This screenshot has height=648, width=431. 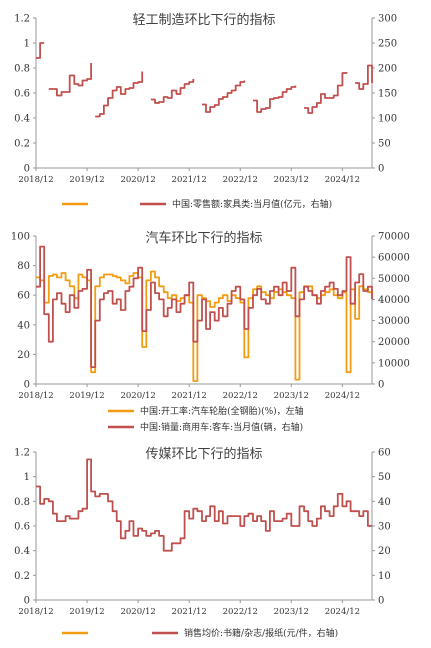 I want to click on left-tick-label: 40, so click(x=23, y=325).